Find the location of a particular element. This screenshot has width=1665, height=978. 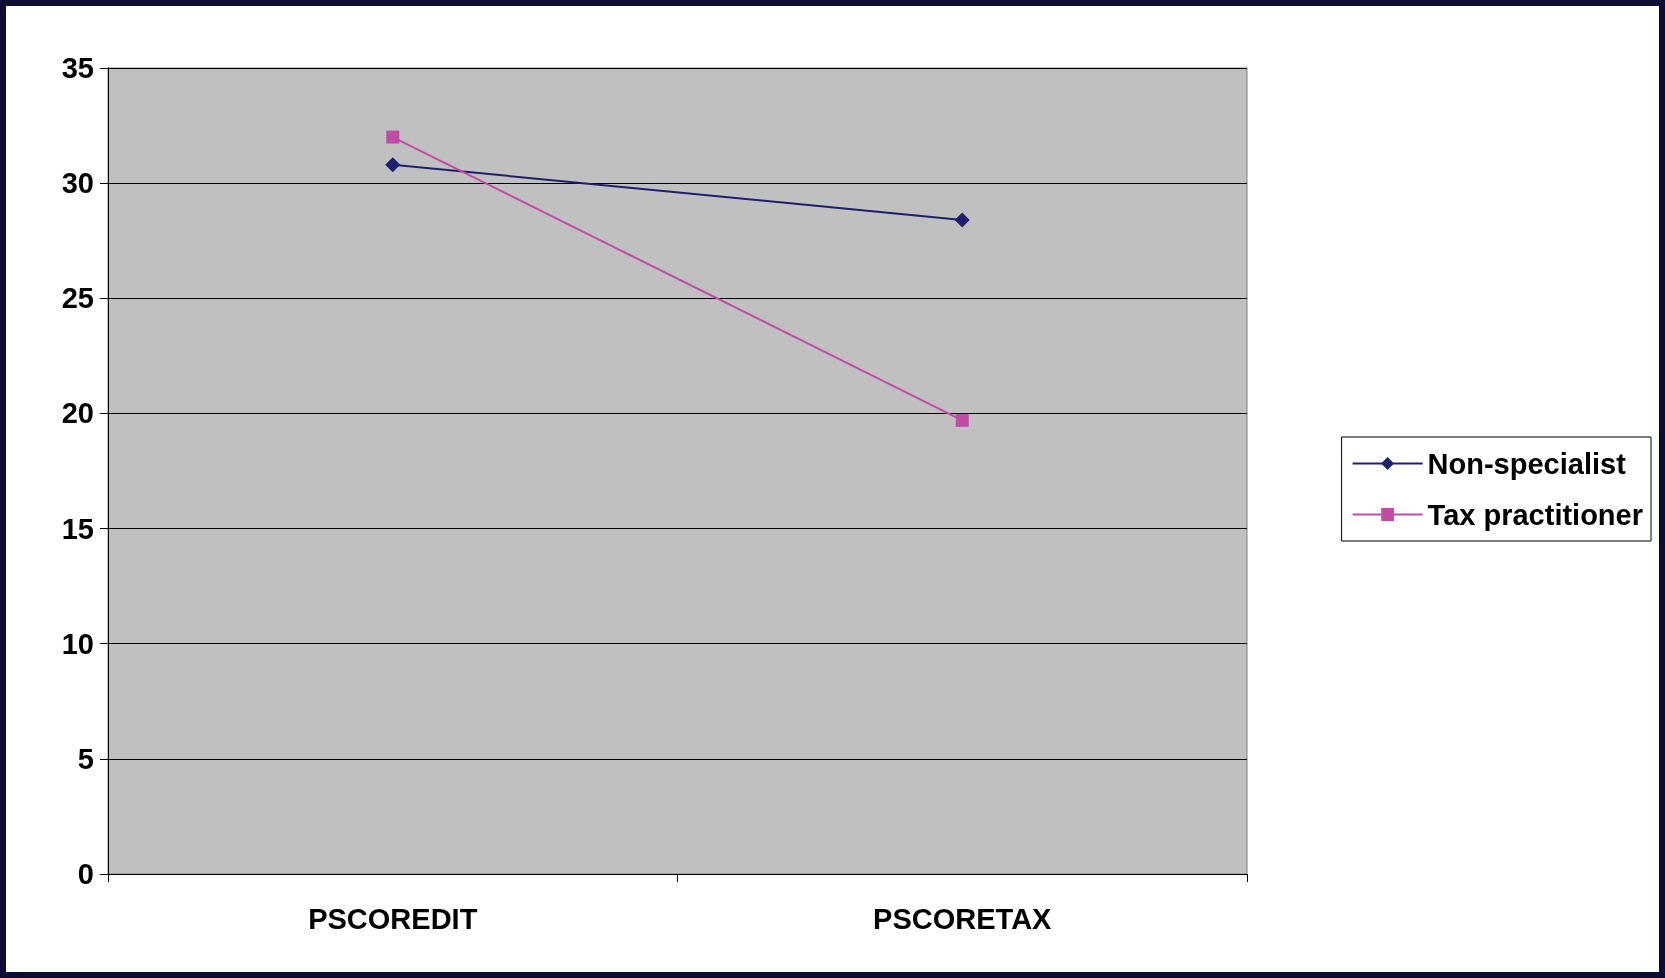

legend-label: Tax practitioner is located at coordinates (1535, 514).